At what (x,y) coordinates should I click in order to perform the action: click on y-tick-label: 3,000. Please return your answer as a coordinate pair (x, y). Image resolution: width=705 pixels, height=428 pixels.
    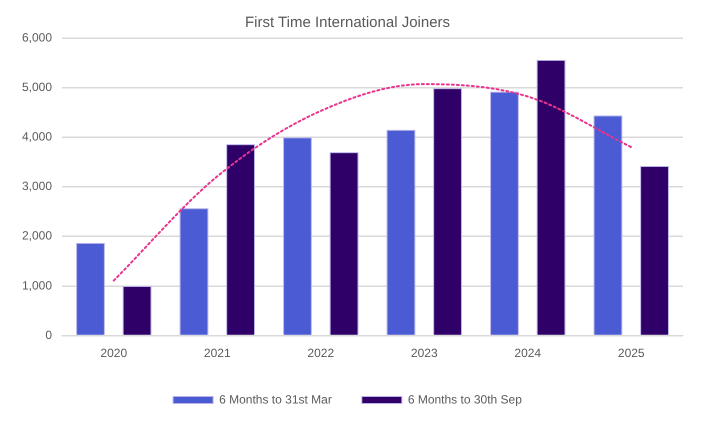
    Looking at the image, I should click on (37, 186).